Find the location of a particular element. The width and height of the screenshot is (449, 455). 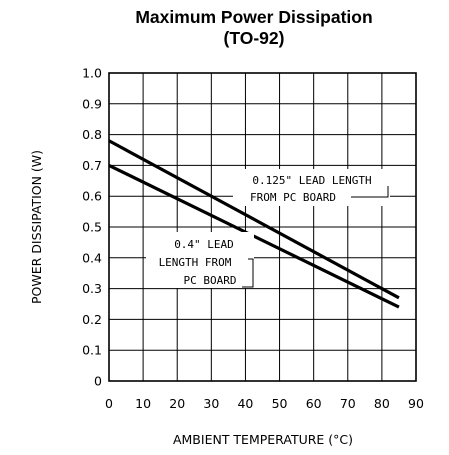

annotation-04-line-1: 0.4" LEAD is located at coordinates (204, 244).